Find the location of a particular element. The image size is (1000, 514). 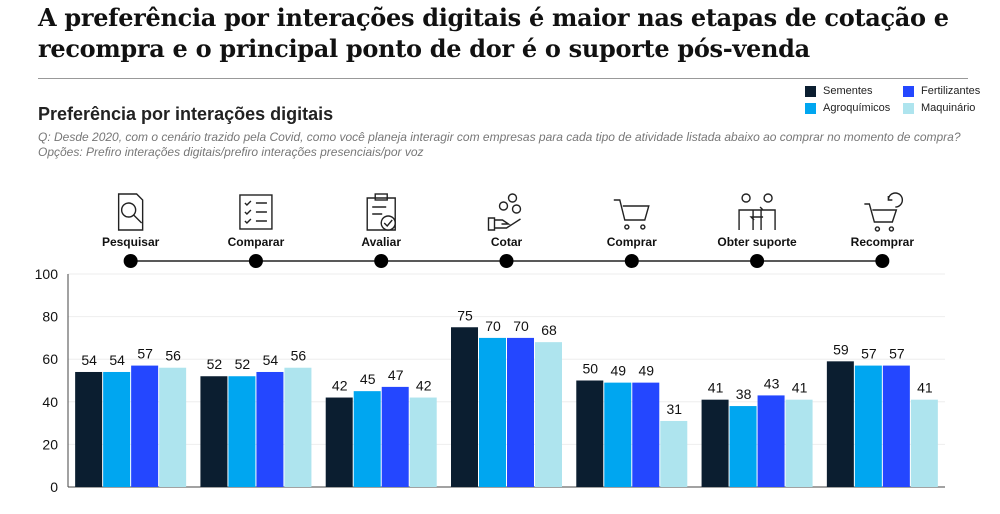

legend-item: Agroquímicos is located at coordinates (854, 108).